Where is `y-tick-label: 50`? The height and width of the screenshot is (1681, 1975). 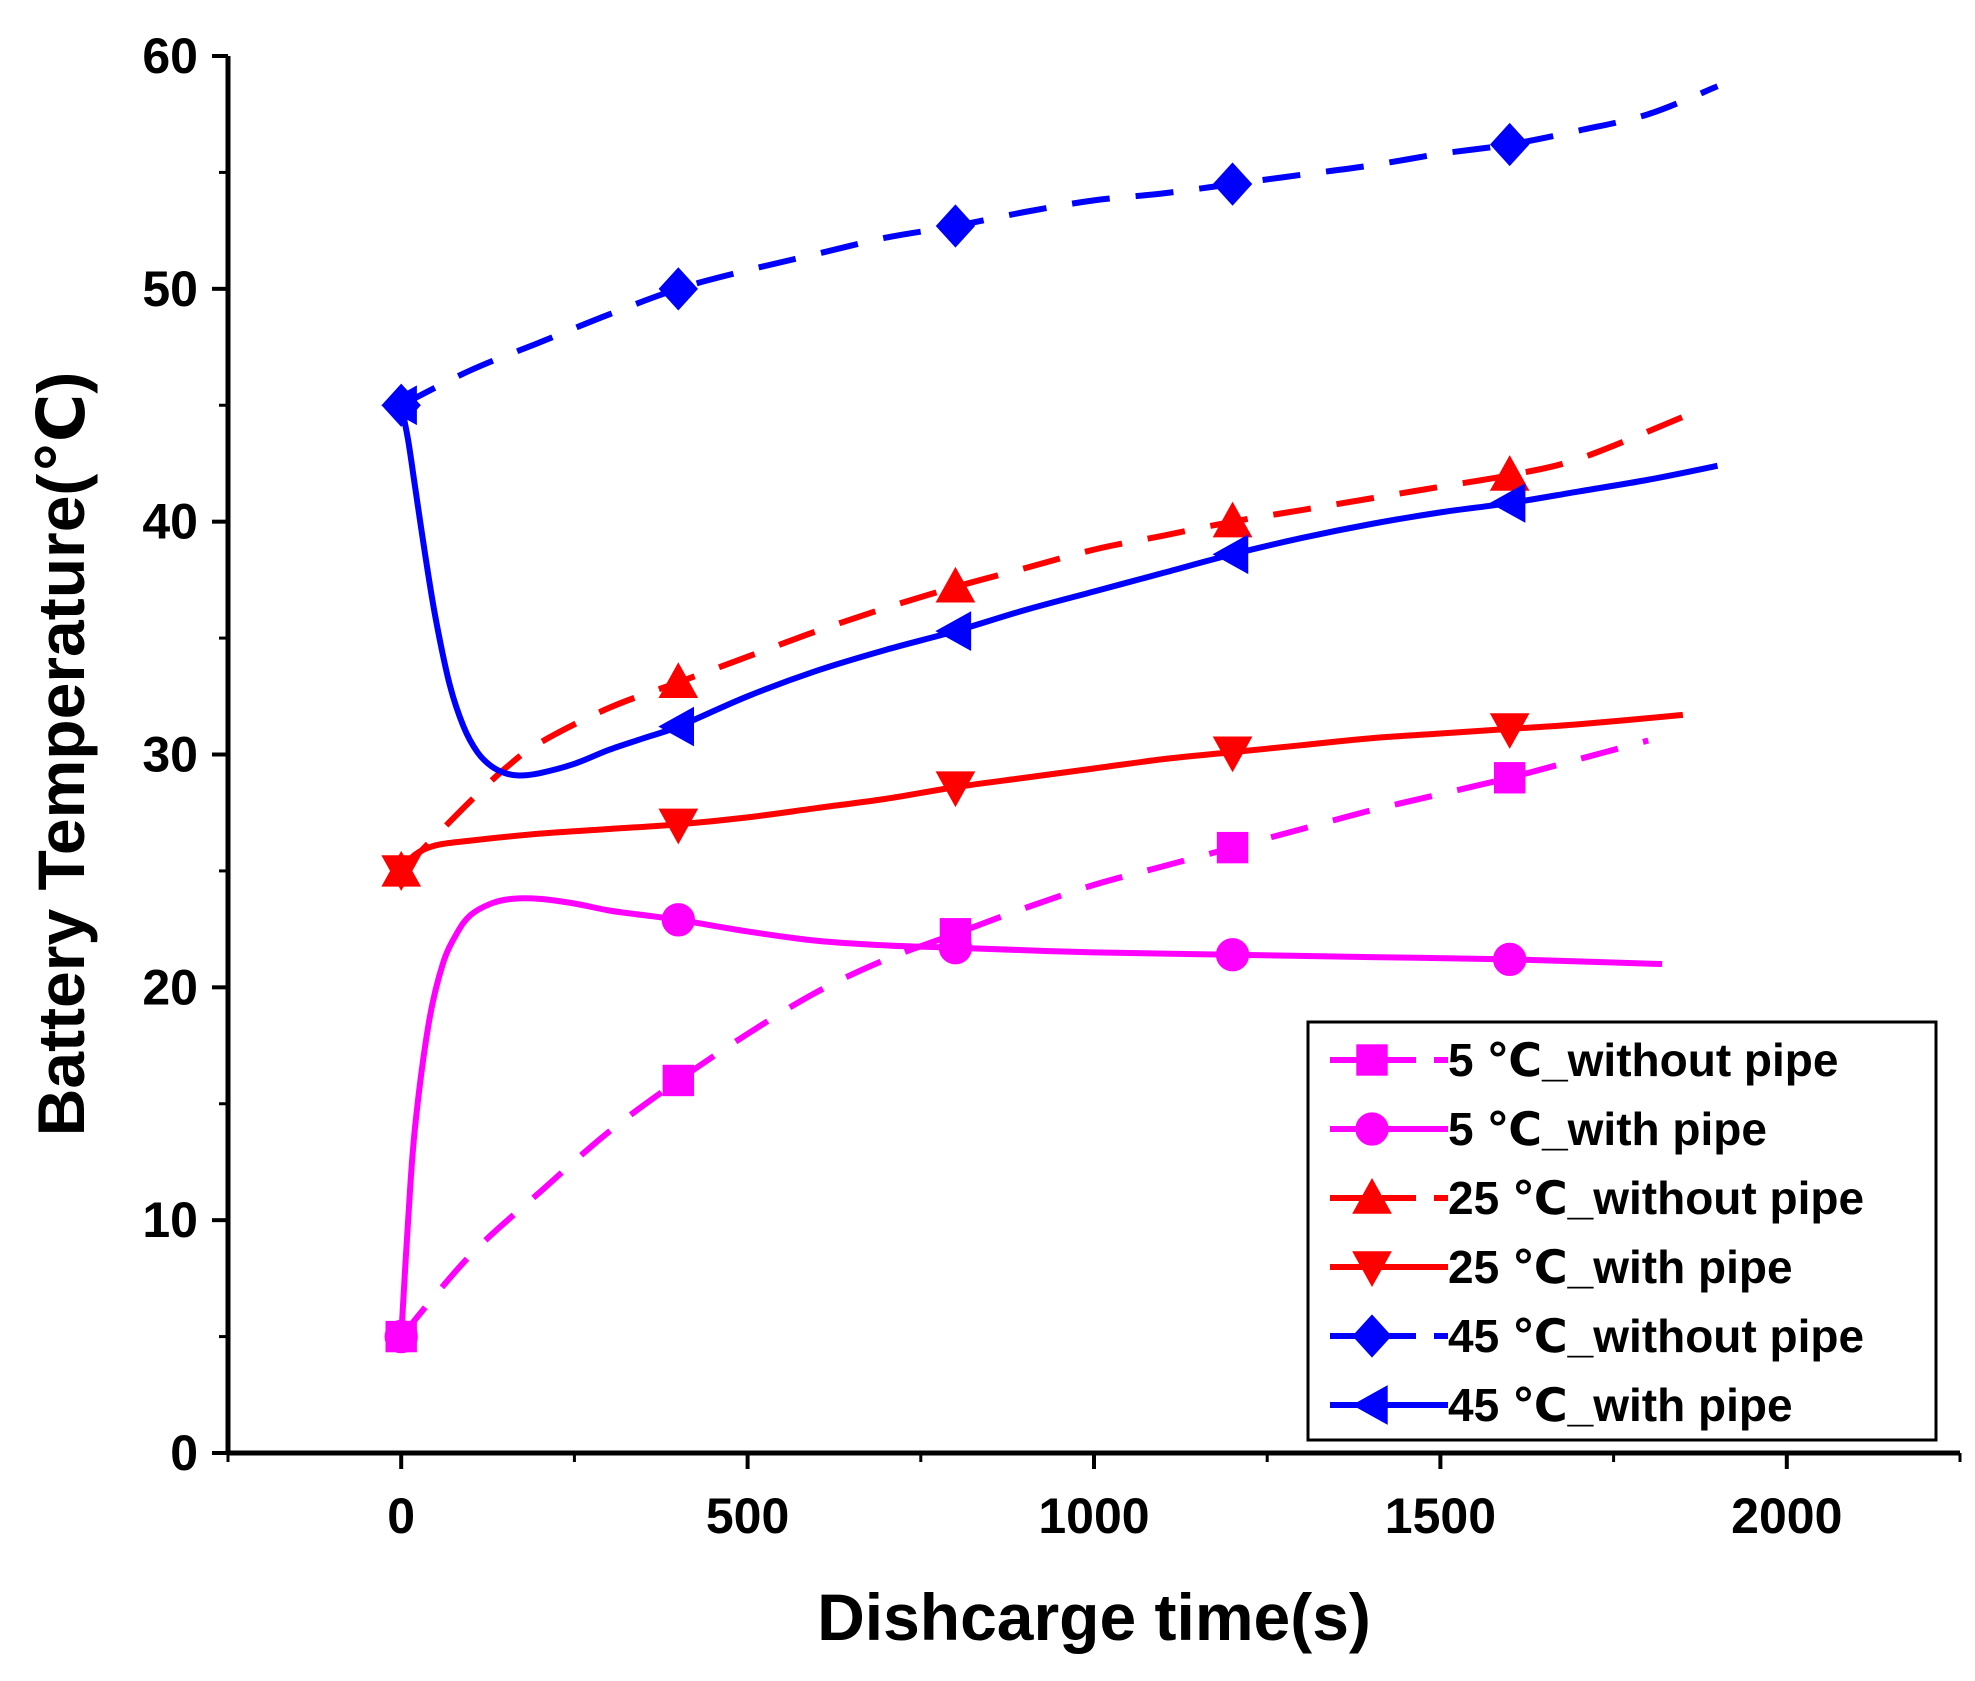 y-tick-label: 50 is located at coordinates (170, 289).